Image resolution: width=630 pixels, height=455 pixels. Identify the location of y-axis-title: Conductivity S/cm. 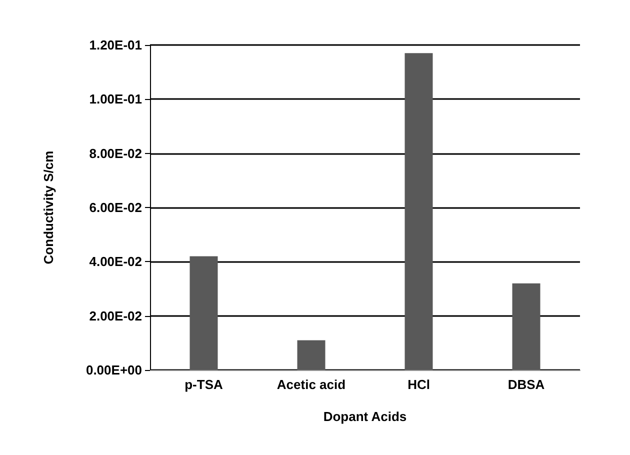
(48, 207).